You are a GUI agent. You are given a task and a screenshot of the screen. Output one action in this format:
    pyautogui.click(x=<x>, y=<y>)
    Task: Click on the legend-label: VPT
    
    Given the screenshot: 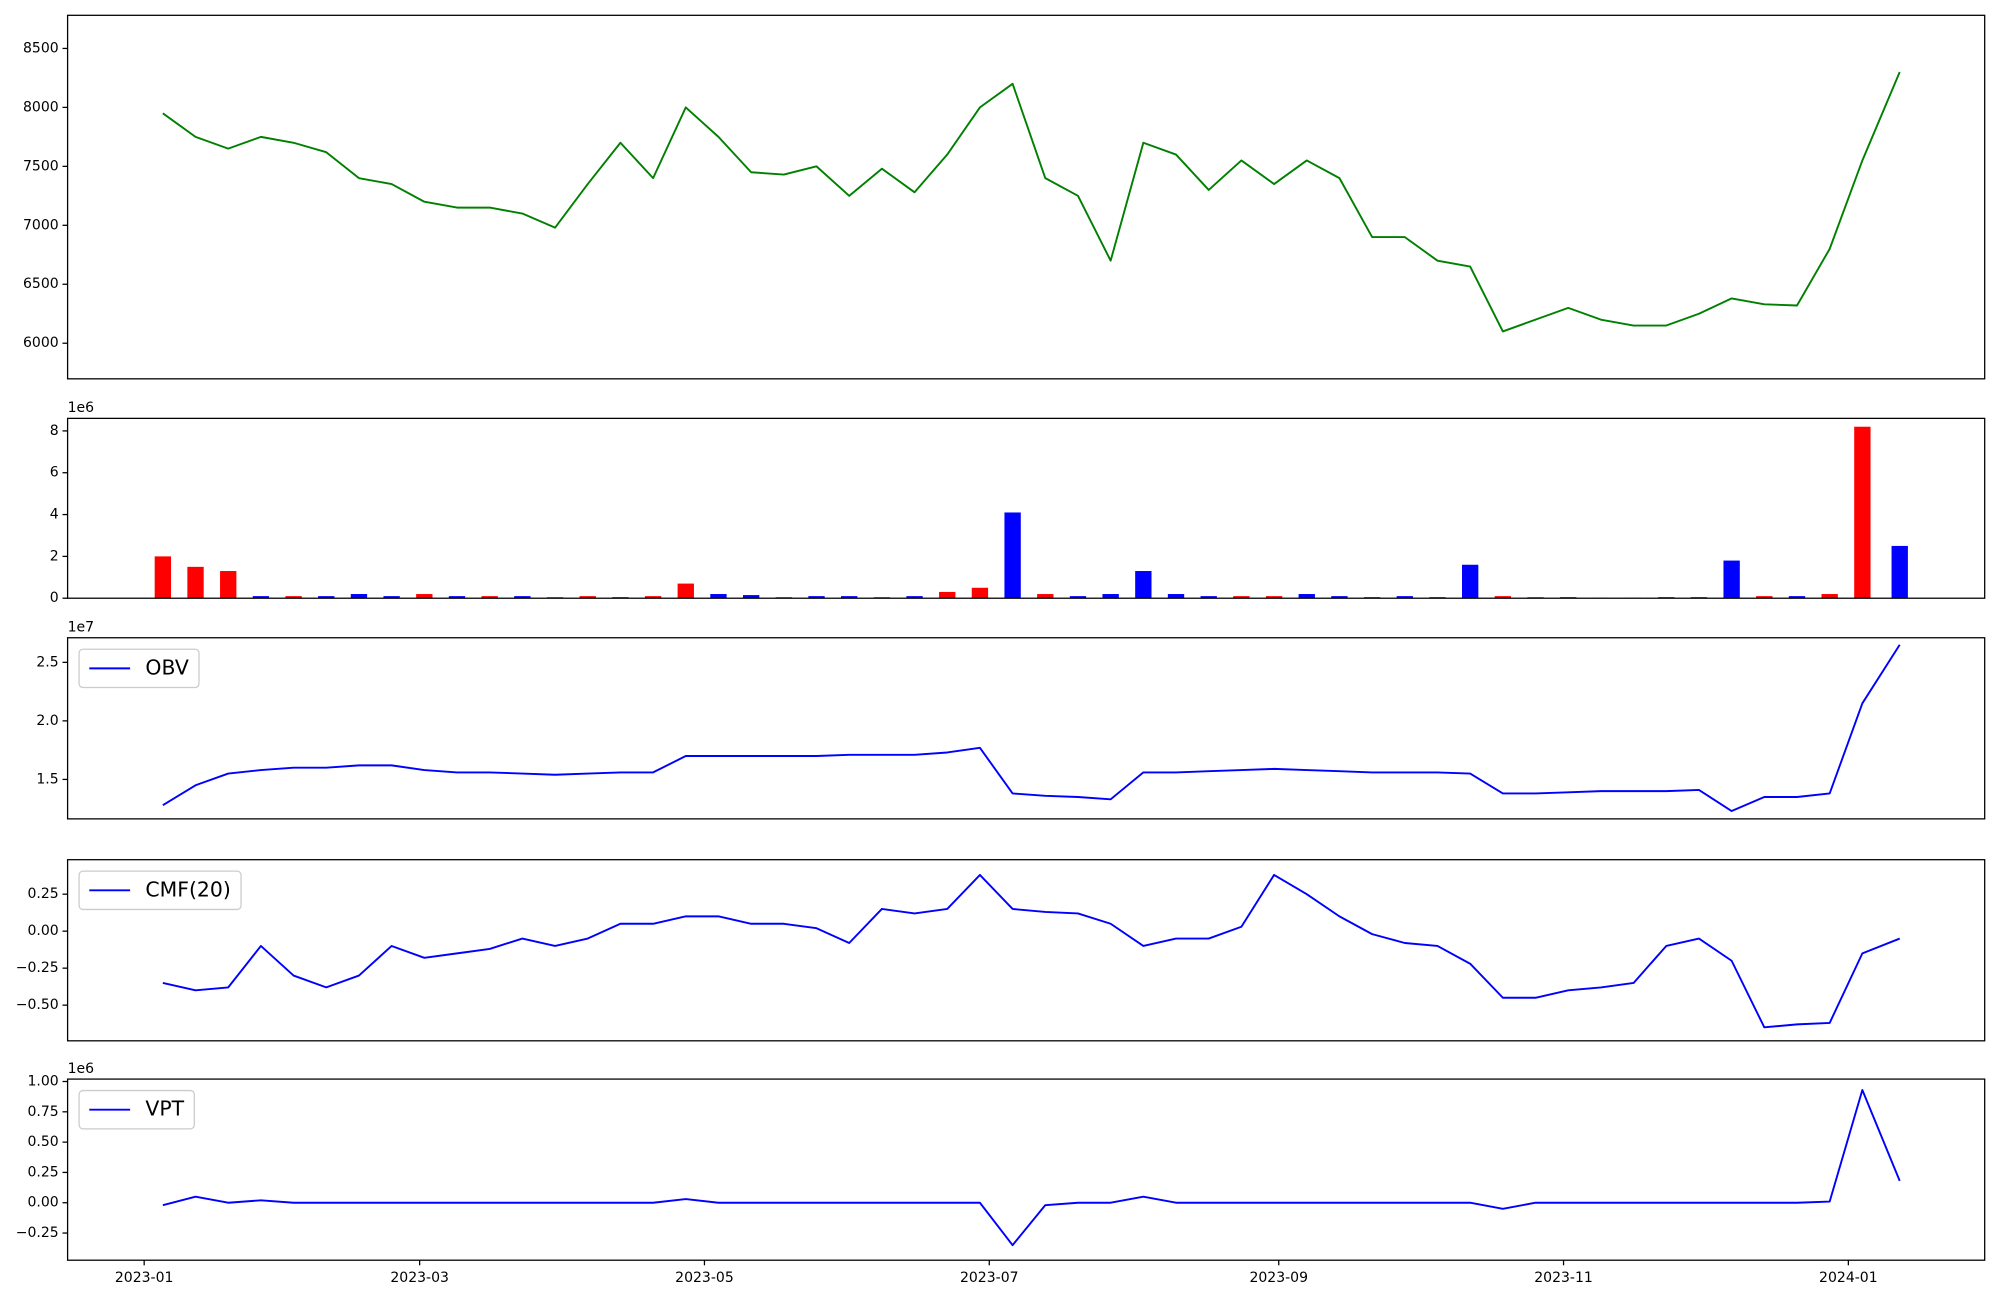 What is the action you would take?
    pyautogui.click(x=164, y=1109)
    